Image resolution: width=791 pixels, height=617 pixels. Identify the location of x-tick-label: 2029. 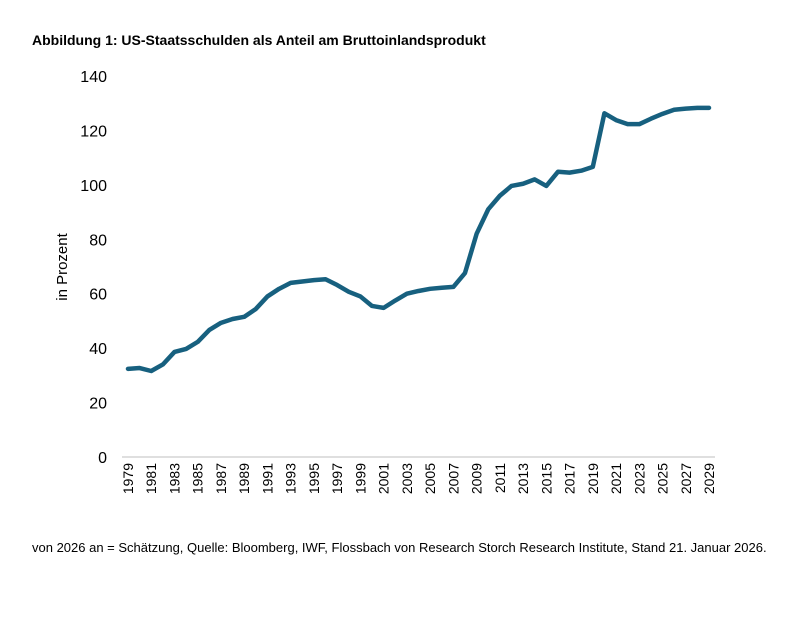
(709, 478).